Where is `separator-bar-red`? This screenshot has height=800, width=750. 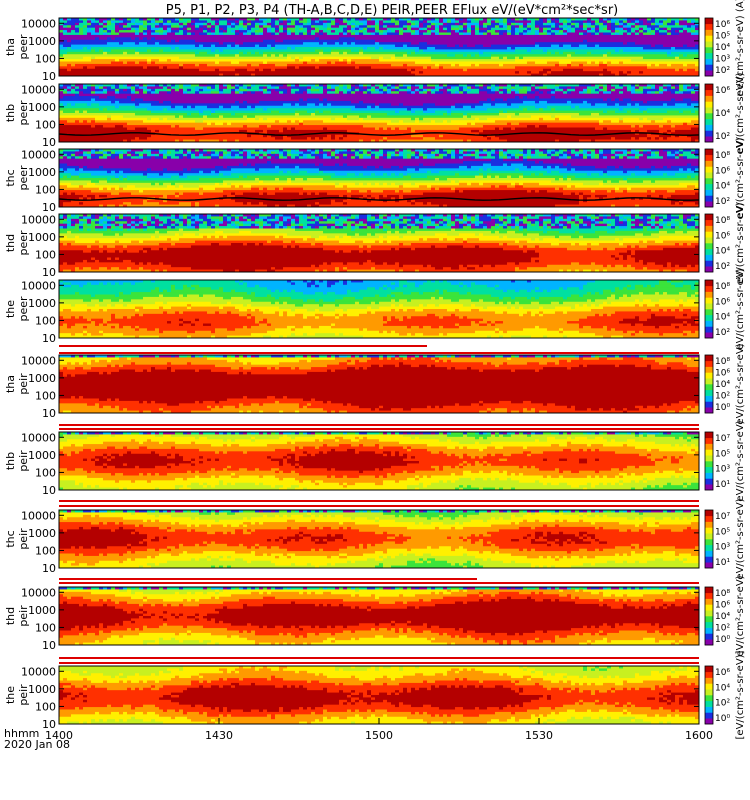 separator-bar-red is located at coordinates (379, 353).